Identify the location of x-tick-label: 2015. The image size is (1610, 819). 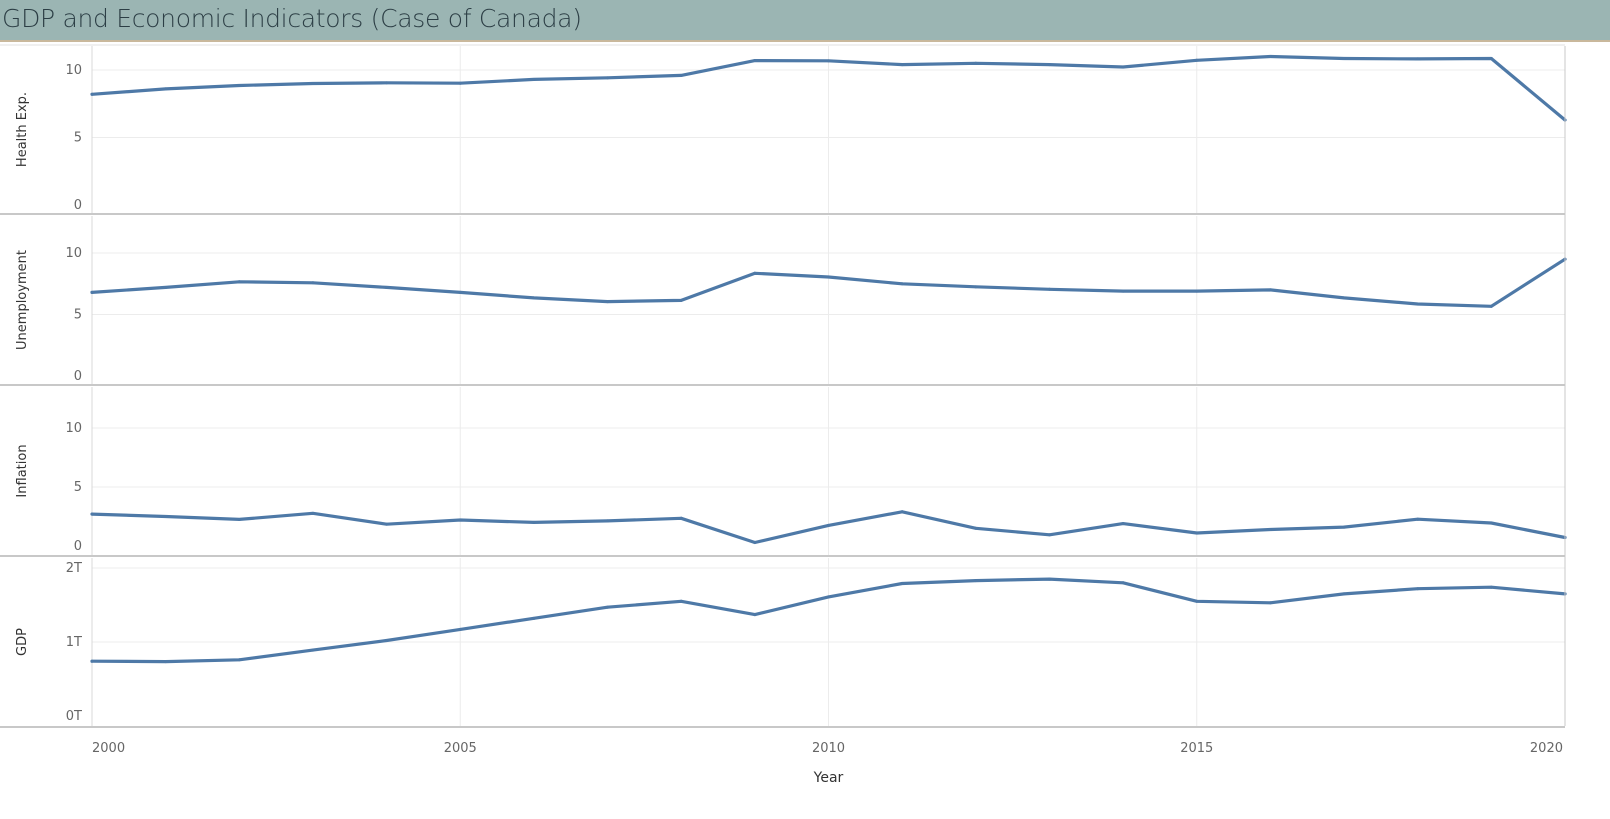
(1196, 748).